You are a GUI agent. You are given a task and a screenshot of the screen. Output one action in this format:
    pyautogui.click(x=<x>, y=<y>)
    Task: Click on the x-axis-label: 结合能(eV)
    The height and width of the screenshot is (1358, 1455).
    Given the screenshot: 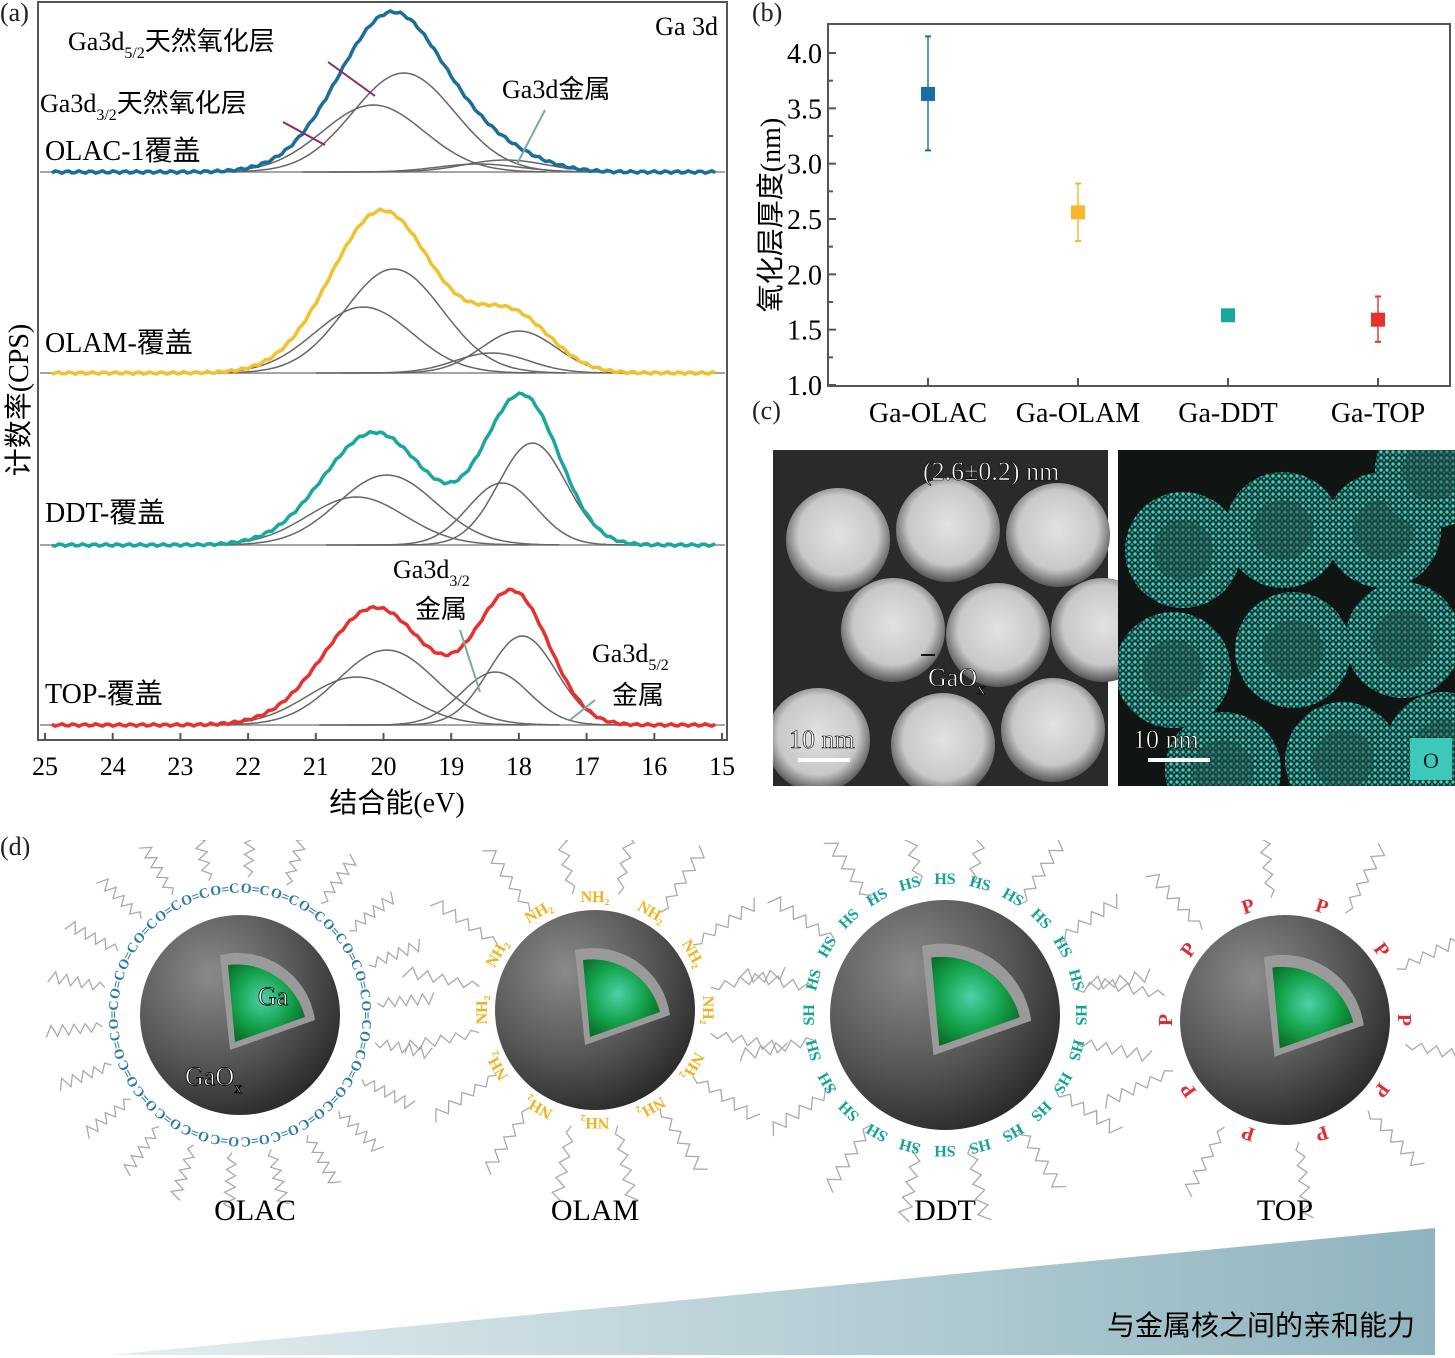 What is the action you would take?
    pyautogui.click(x=396, y=803)
    